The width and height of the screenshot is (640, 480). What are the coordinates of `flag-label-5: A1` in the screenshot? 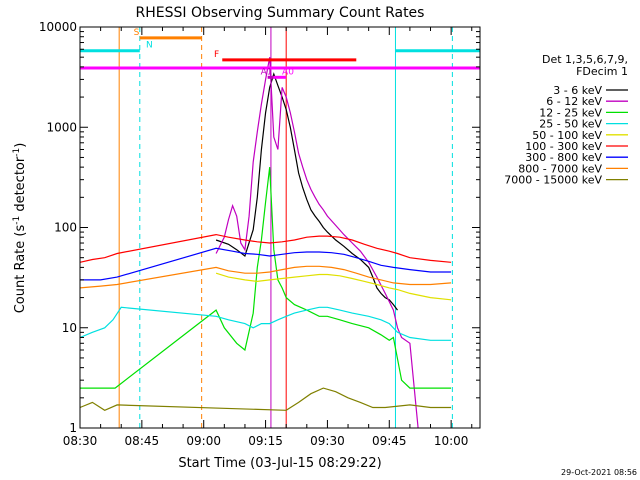 It's located at (267, 72).